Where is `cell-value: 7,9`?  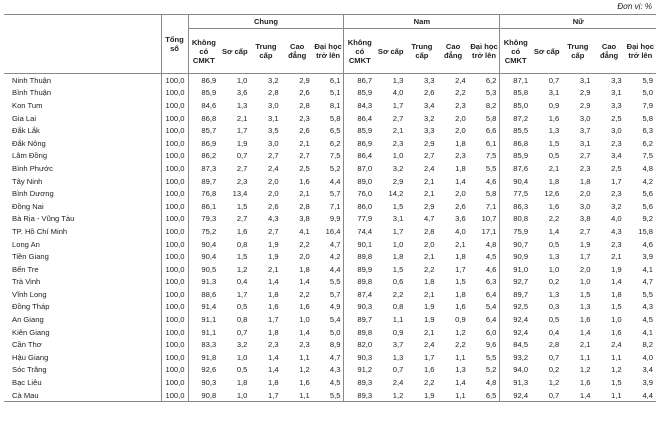 cell-value: 7,9 is located at coordinates (647, 105).